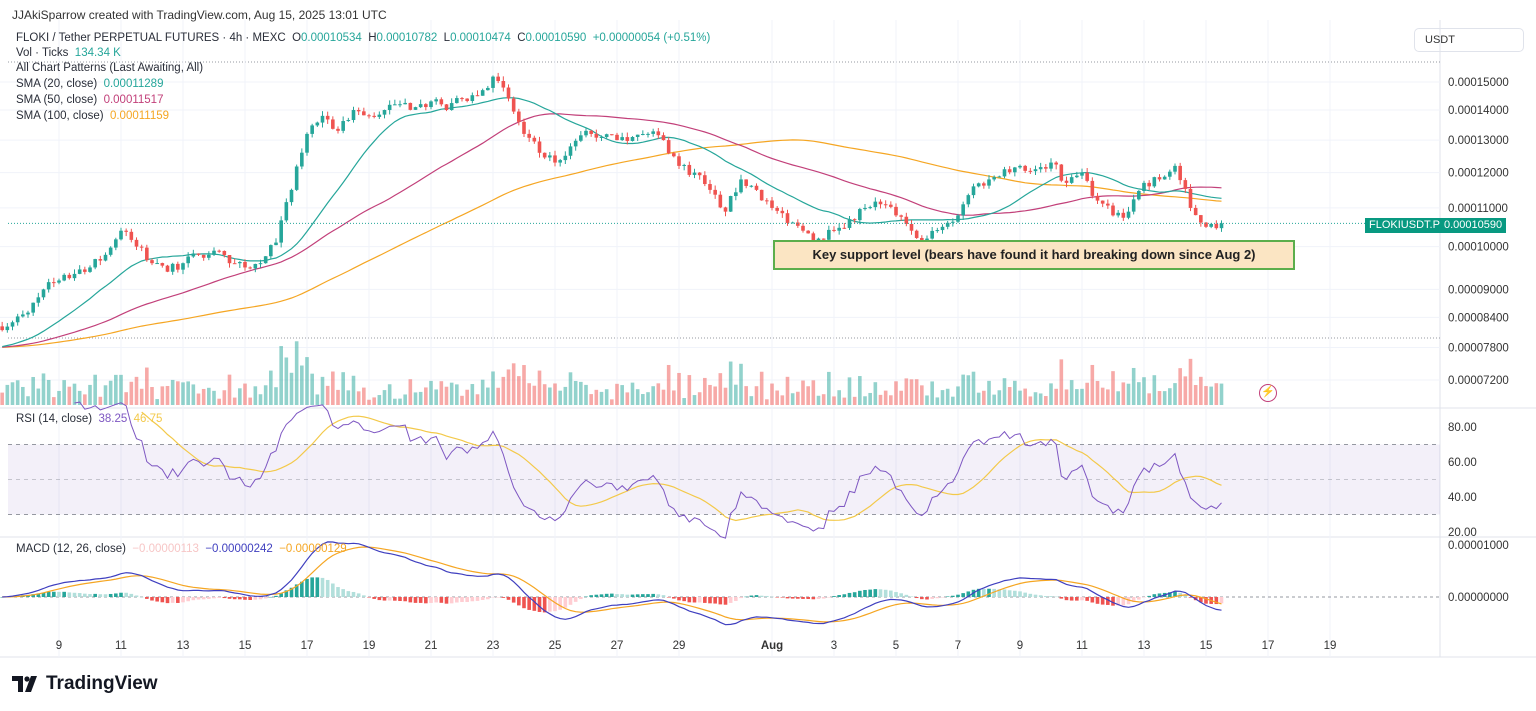 This screenshot has height=711, width=1536. Describe the element at coordinates (1478, 290) in the screenshot. I see `price-tick-label: 0.00009000` at that location.